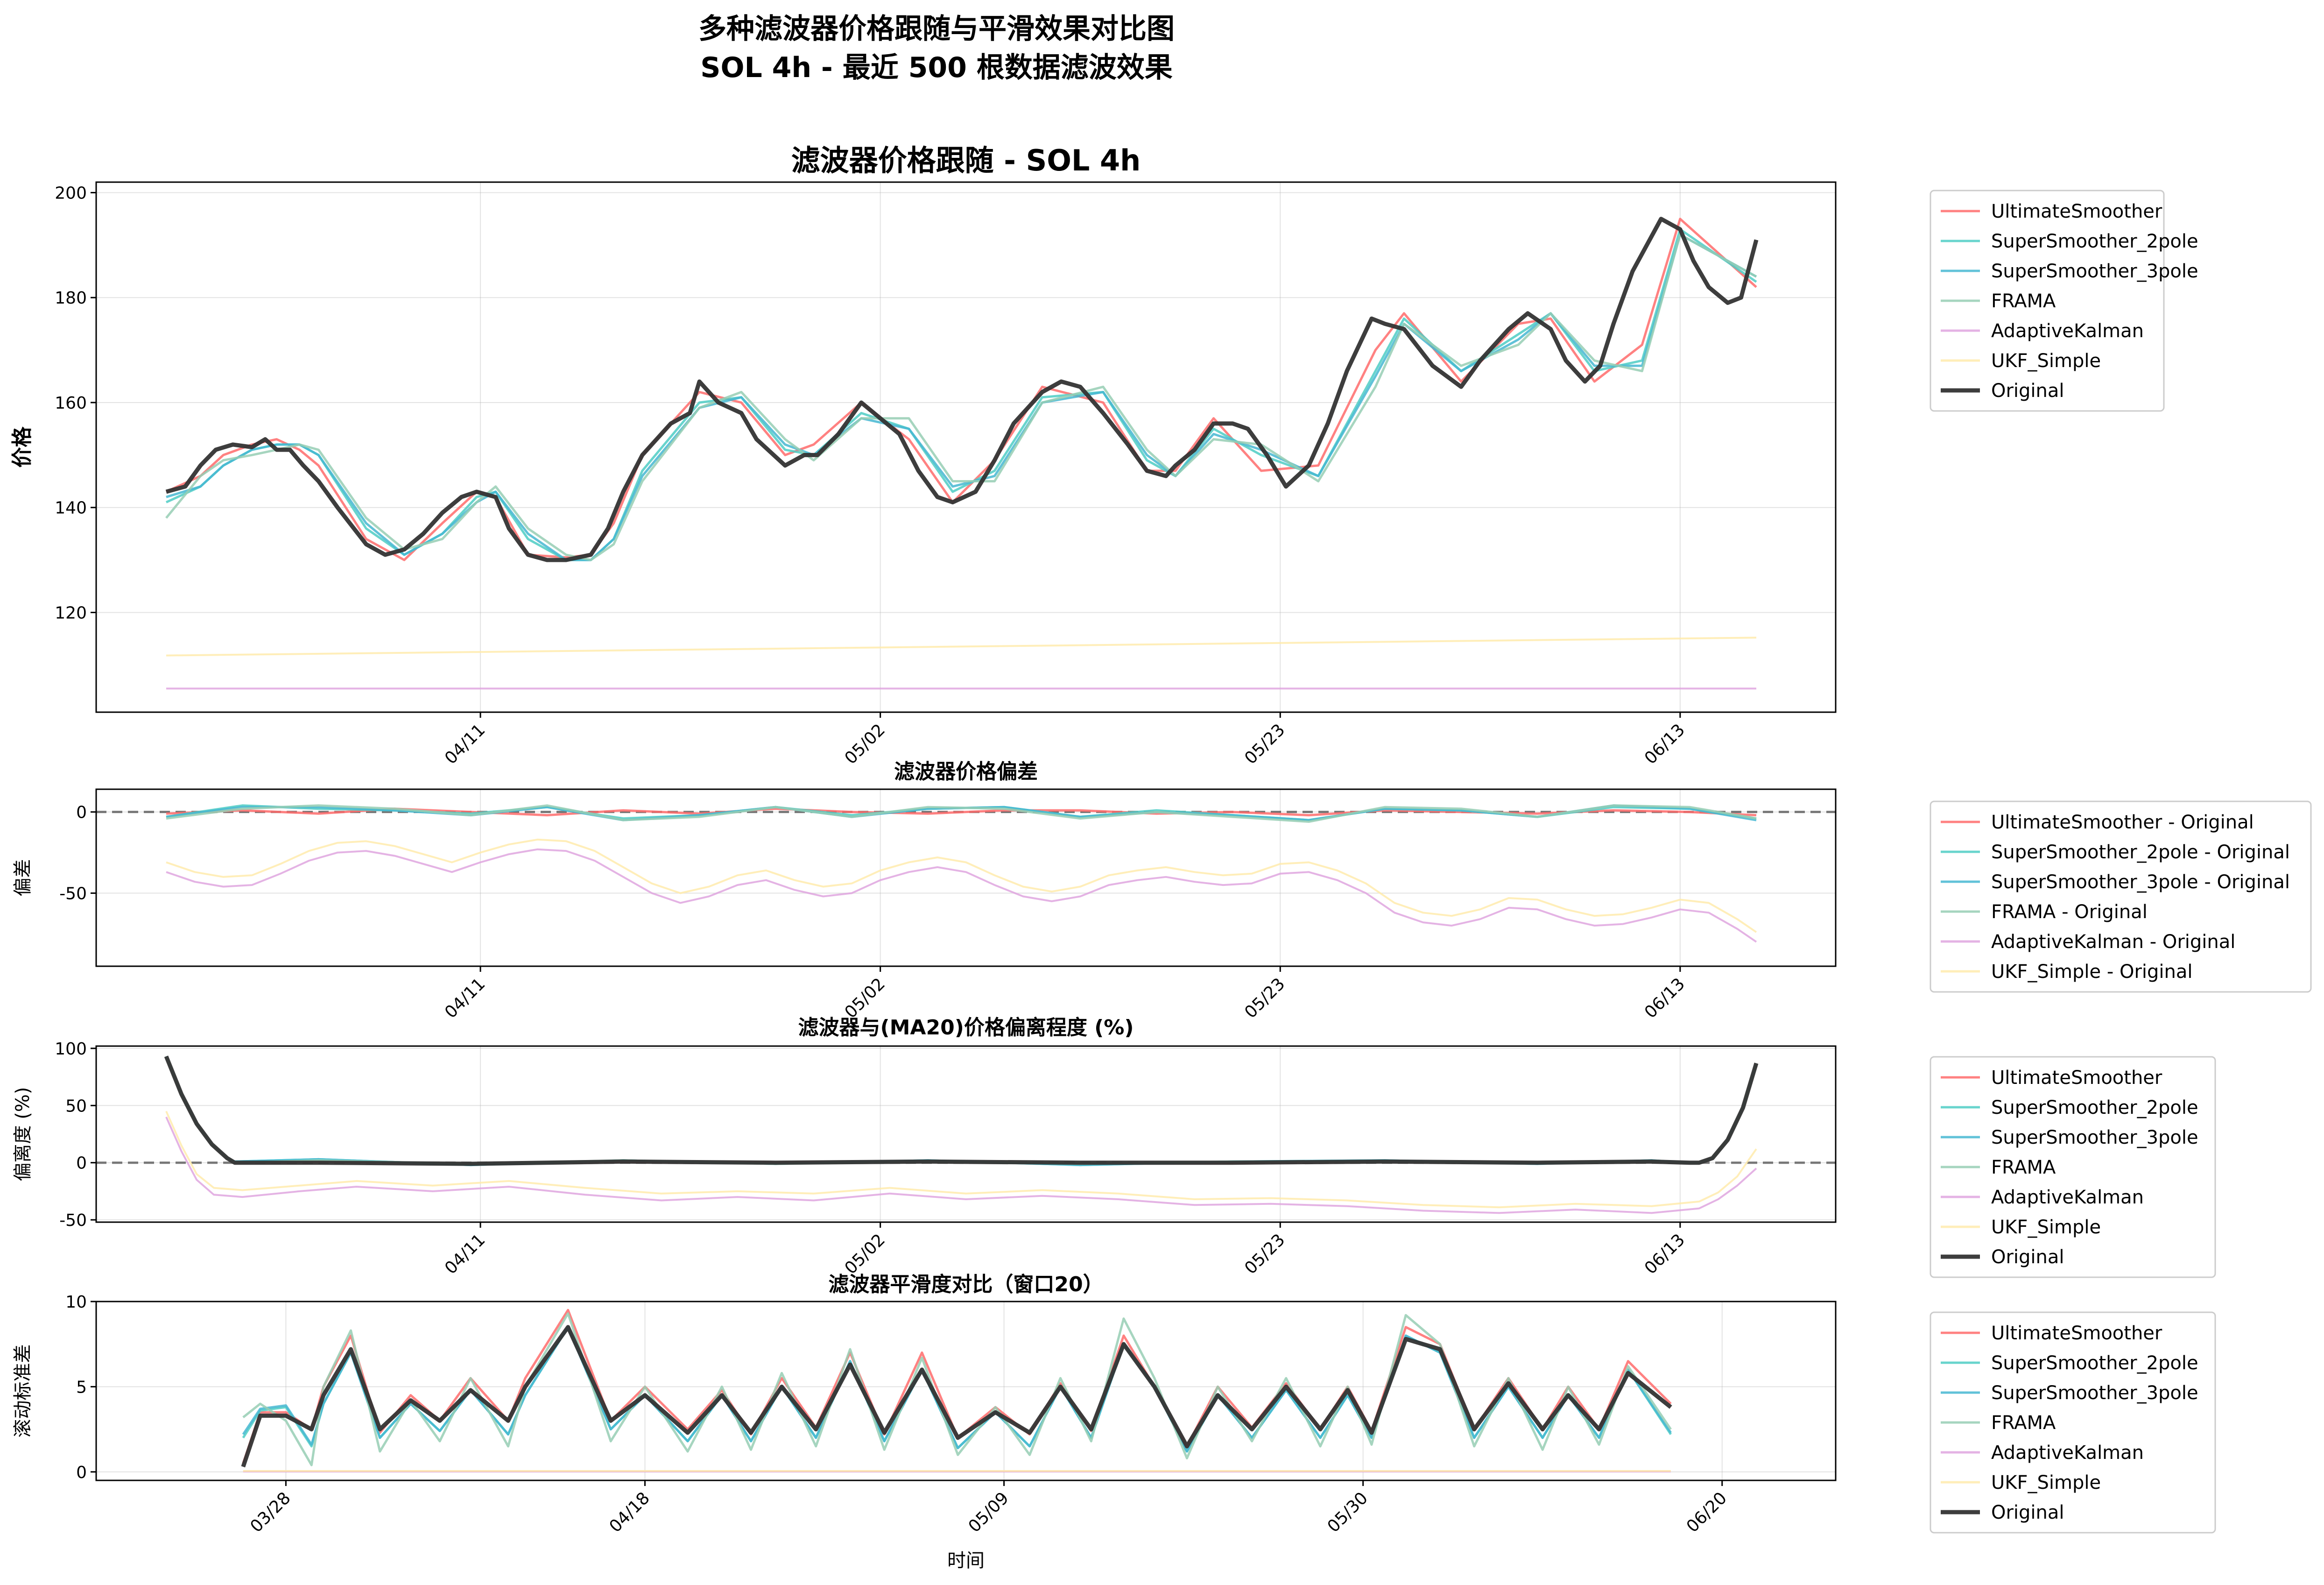 This screenshot has width=2324, height=1585. I want to click on y-tick-label: 160, so click(71, 404).